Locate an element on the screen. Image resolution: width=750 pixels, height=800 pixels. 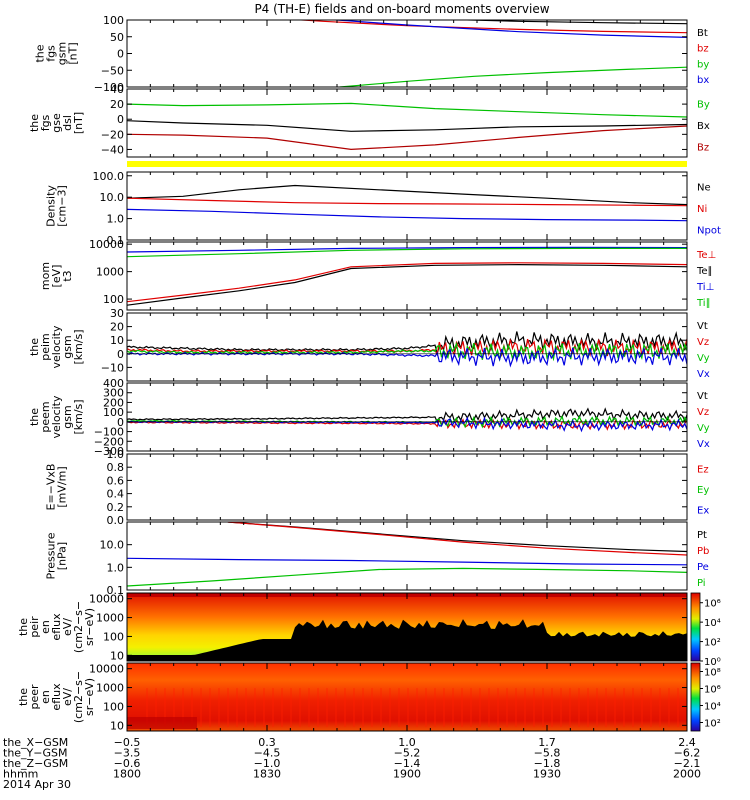
y-tick-label: 100 is located at coordinates (113, 299).